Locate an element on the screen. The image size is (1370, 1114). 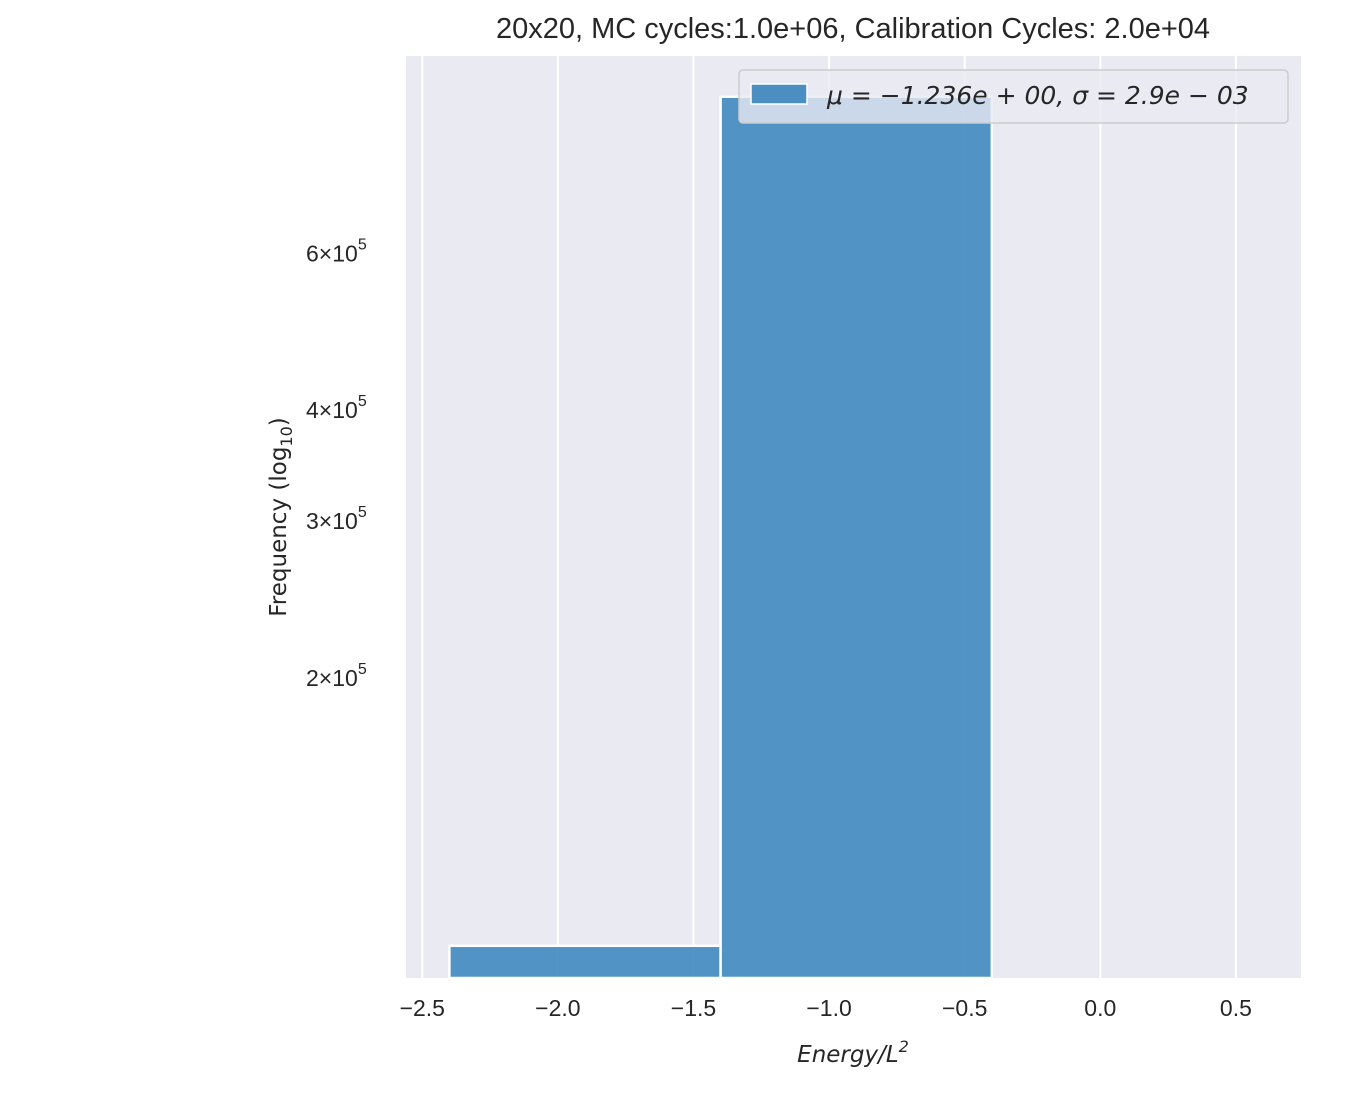
y-axis-label: Frequency (log10) is located at coordinates (281, 517).